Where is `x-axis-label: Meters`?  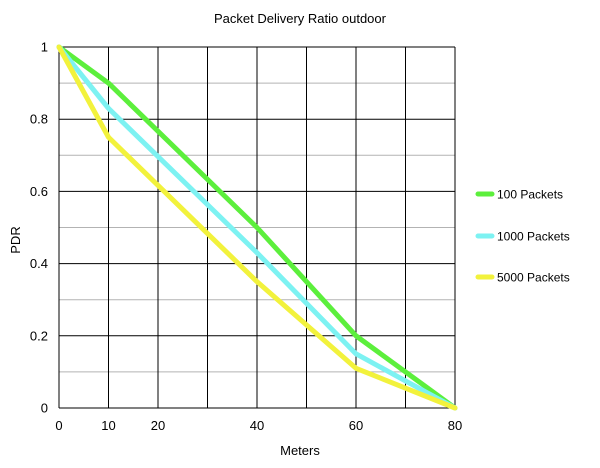 x-axis-label: Meters is located at coordinates (300, 450).